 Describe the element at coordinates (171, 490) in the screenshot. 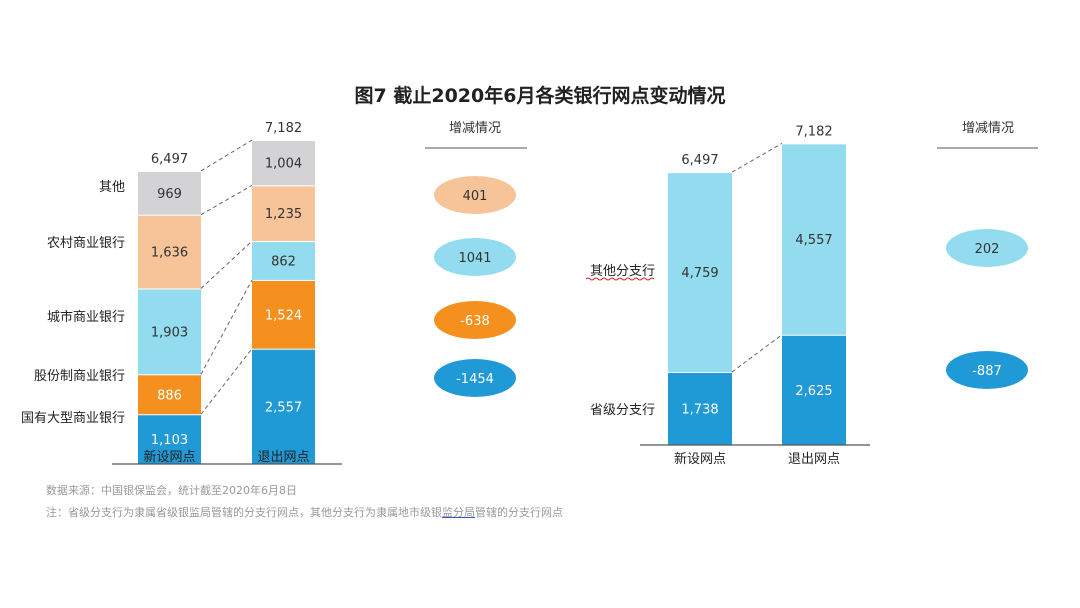

I see `source-note: 数据来源：中国银保监会，统计截至2020年6月8日` at that location.